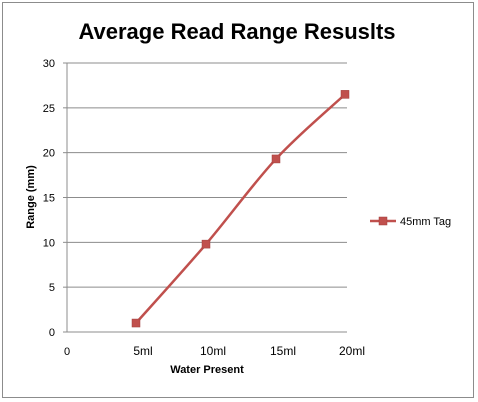 The height and width of the screenshot is (402, 478). What do you see at coordinates (425, 222) in the screenshot?
I see `legend-label: 45mm Tag` at bounding box center [425, 222].